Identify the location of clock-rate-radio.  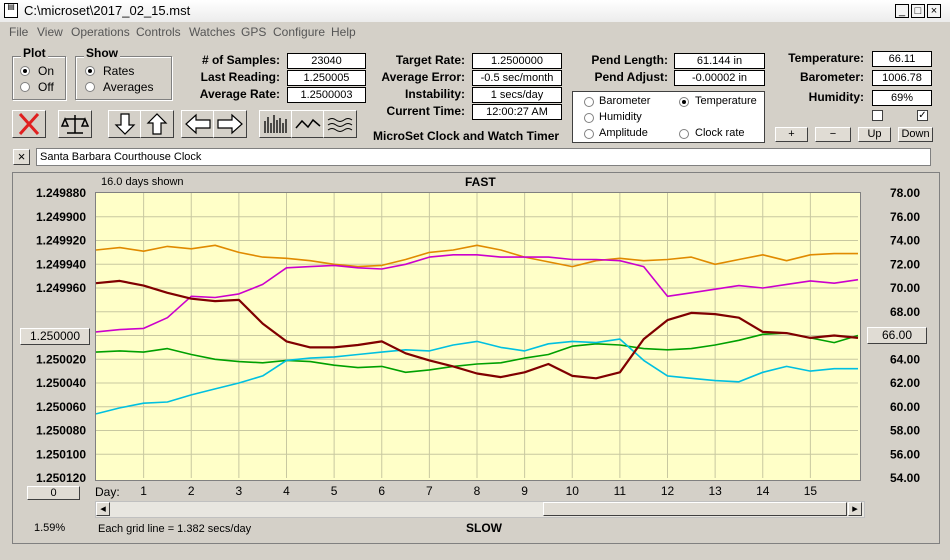
(684, 134).